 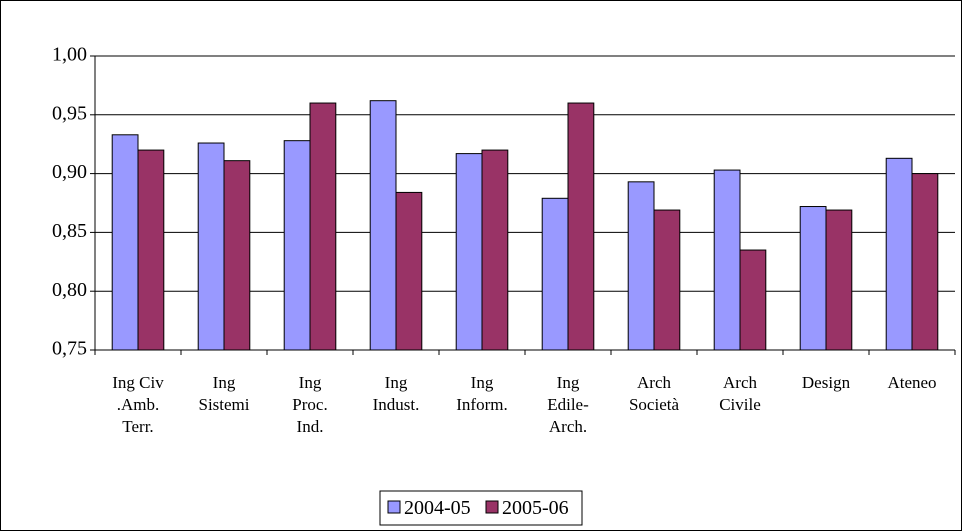 I want to click on legend-label: 2005-06, so click(x=535, y=508).